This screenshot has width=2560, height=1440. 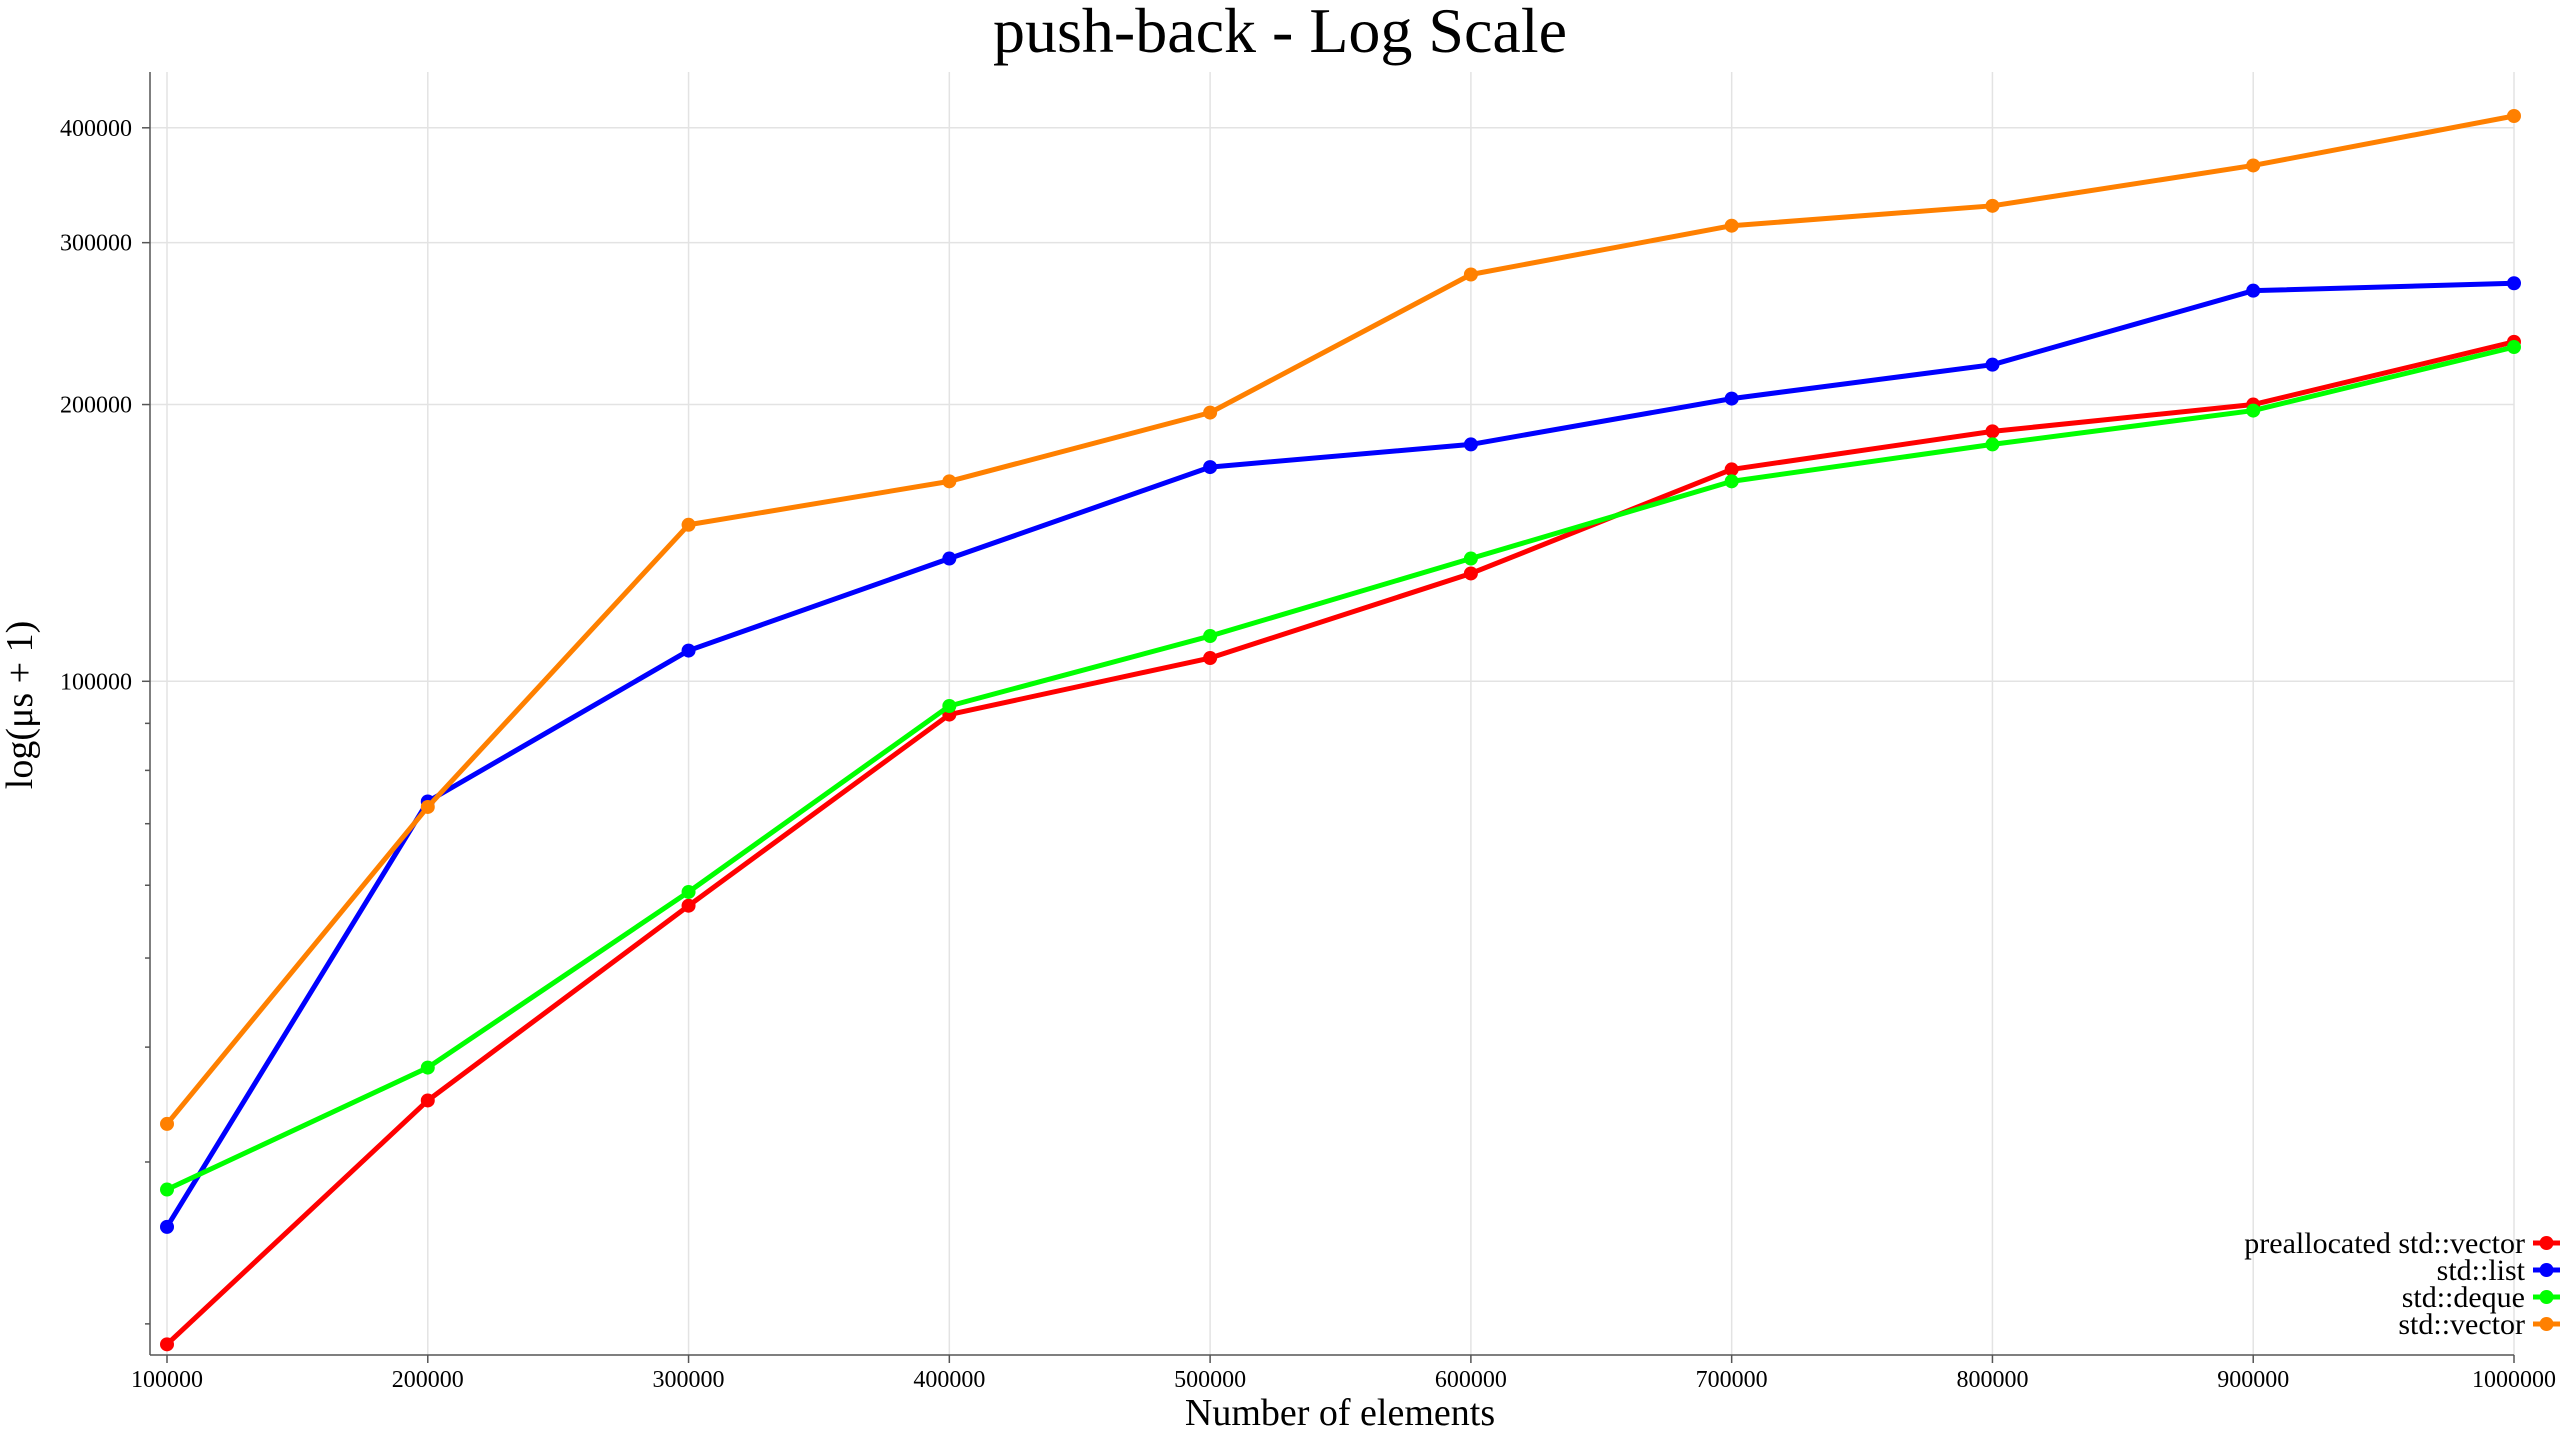 What do you see at coordinates (1340, 1413) in the screenshot?
I see `x-axis-label: Number of elements` at bounding box center [1340, 1413].